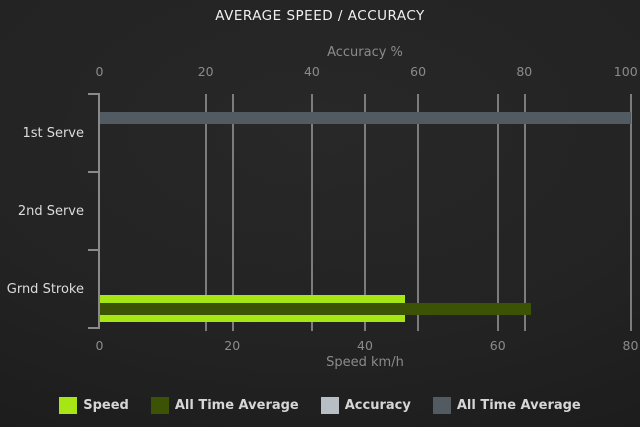 The width and height of the screenshot is (640, 427). What do you see at coordinates (99, 345) in the screenshot?
I see `speed-tick-label: 0` at bounding box center [99, 345].